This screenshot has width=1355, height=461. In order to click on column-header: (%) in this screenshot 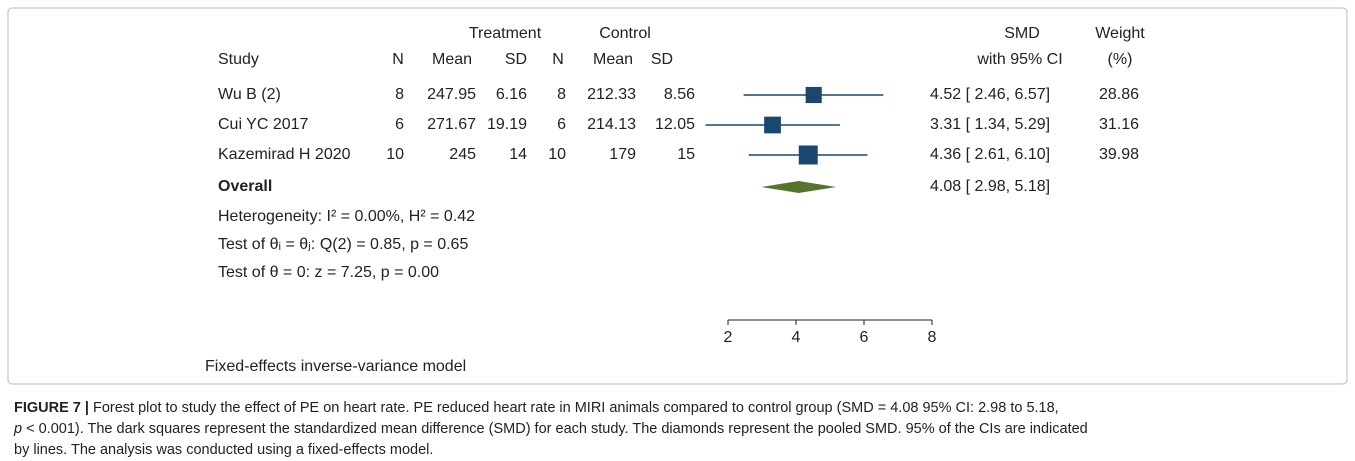, I will do `click(1120, 59)`.